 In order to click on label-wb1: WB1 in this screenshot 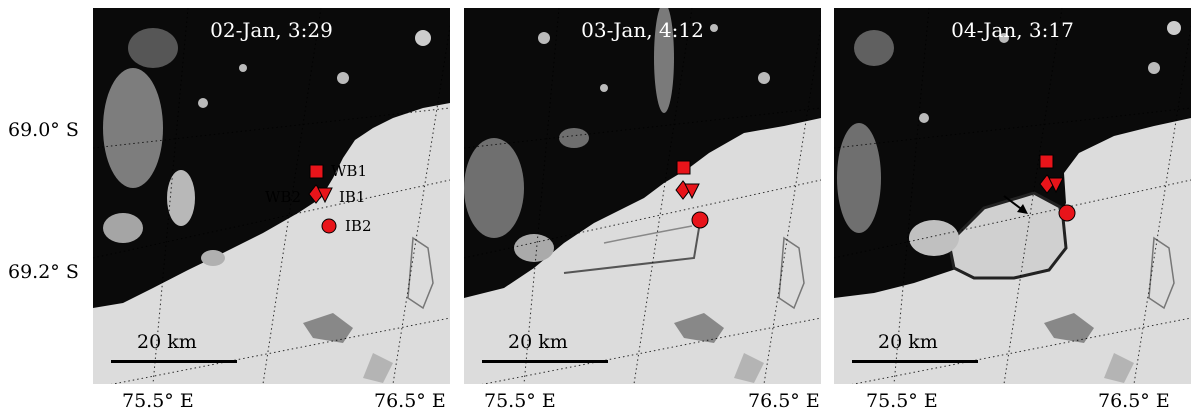, I will do `click(349, 171)`.